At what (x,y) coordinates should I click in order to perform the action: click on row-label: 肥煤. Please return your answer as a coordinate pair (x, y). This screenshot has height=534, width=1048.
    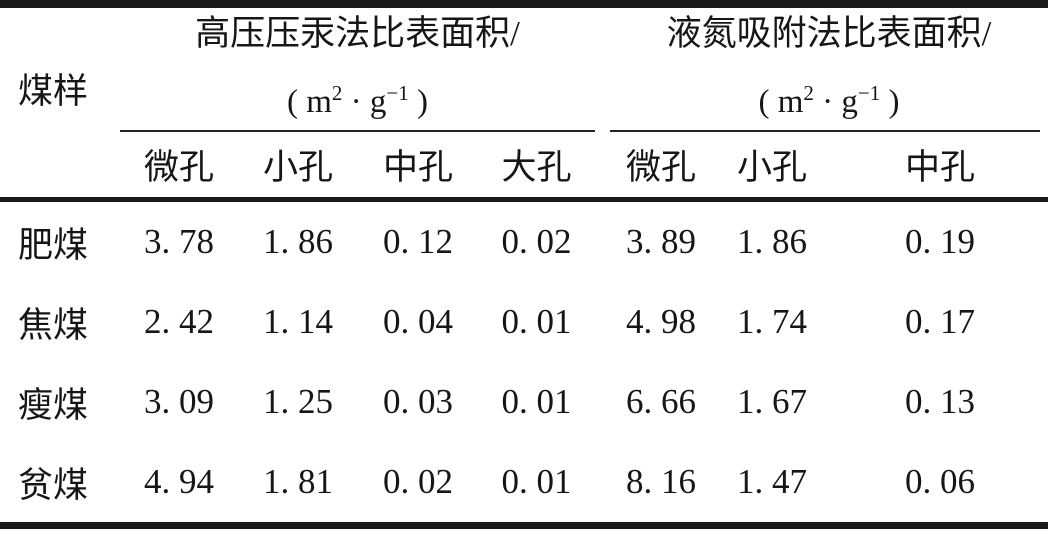
    Looking at the image, I should click on (53, 245).